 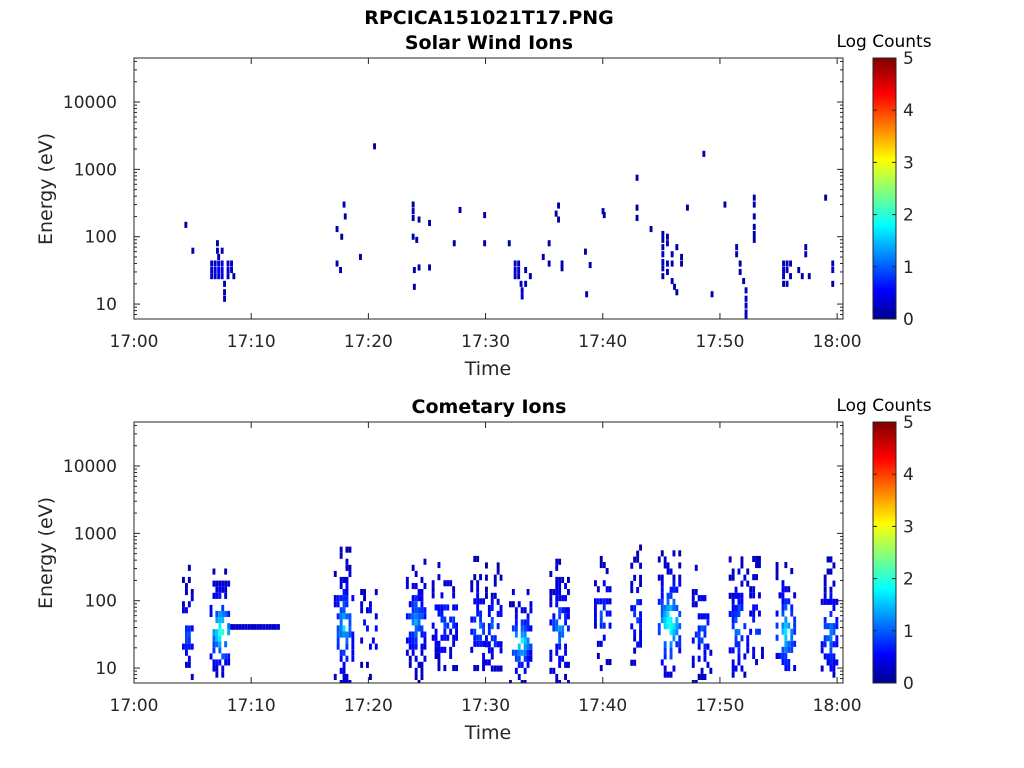 What do you see at coordinates (908, 684) in the screenshot?
I see `colorbar-tick-label: 0` at bounding box center [908, 684].